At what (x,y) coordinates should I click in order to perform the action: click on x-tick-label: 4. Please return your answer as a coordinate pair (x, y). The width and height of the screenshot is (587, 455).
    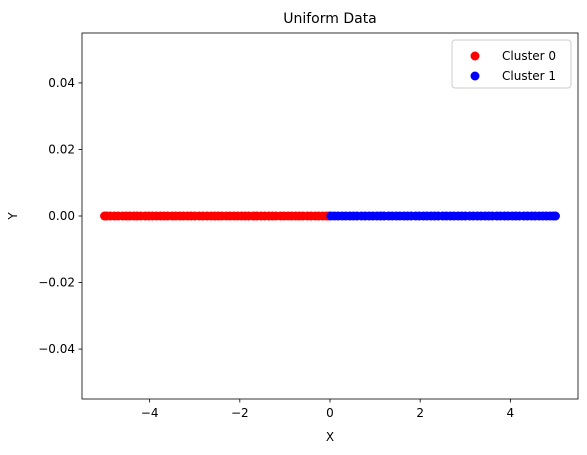
    Looking at the image, I should click on (511, 413).